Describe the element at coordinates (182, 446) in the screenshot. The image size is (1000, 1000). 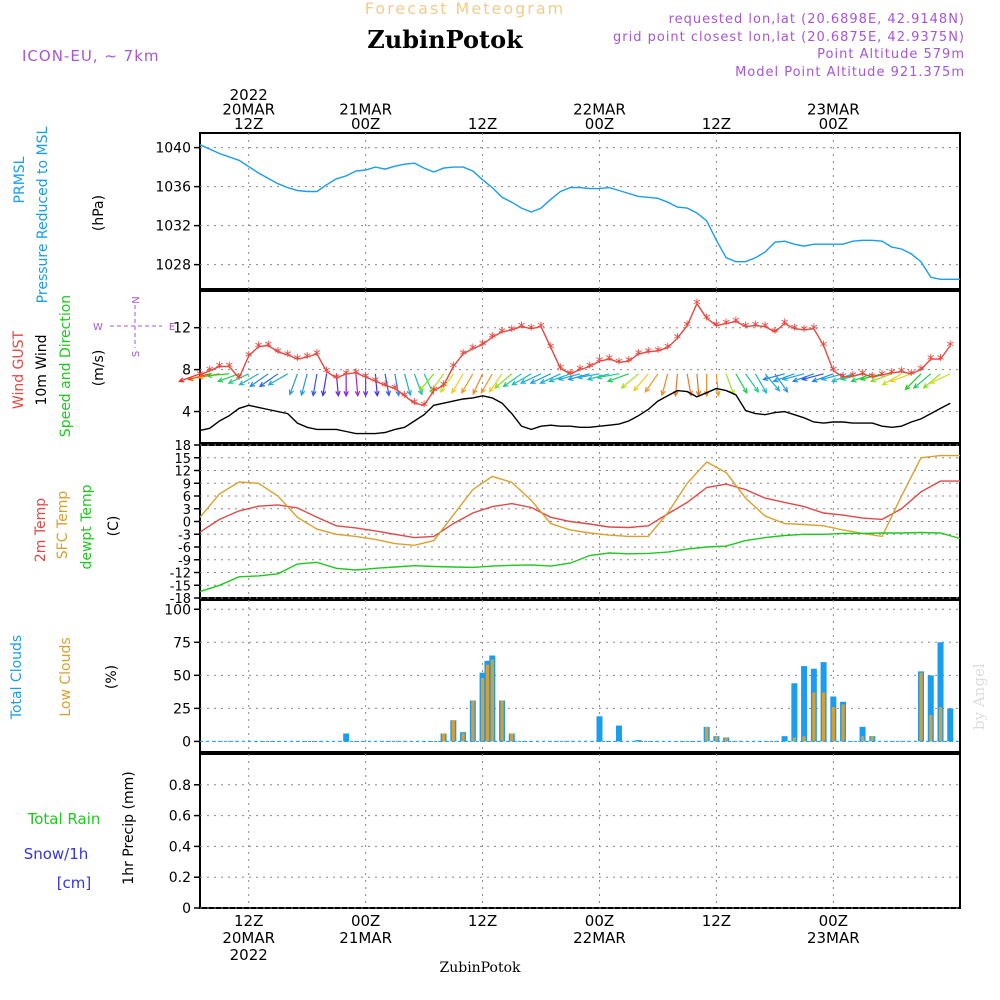
I see `y-tick-label: 18` at that location.